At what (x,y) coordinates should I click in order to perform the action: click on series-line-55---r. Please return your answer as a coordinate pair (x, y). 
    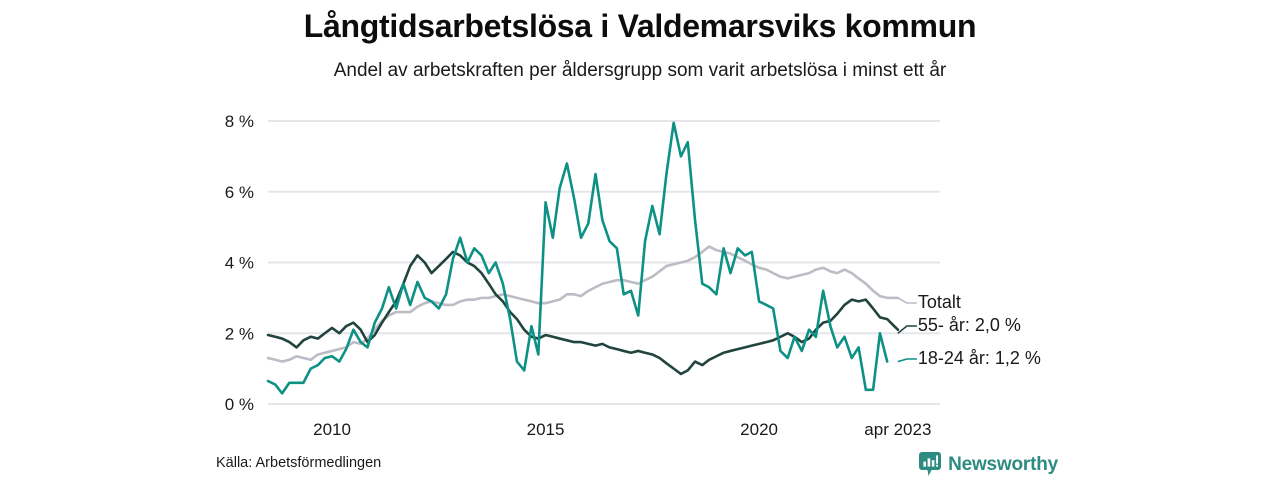
    Looking at the image, I should click on (583, 313).